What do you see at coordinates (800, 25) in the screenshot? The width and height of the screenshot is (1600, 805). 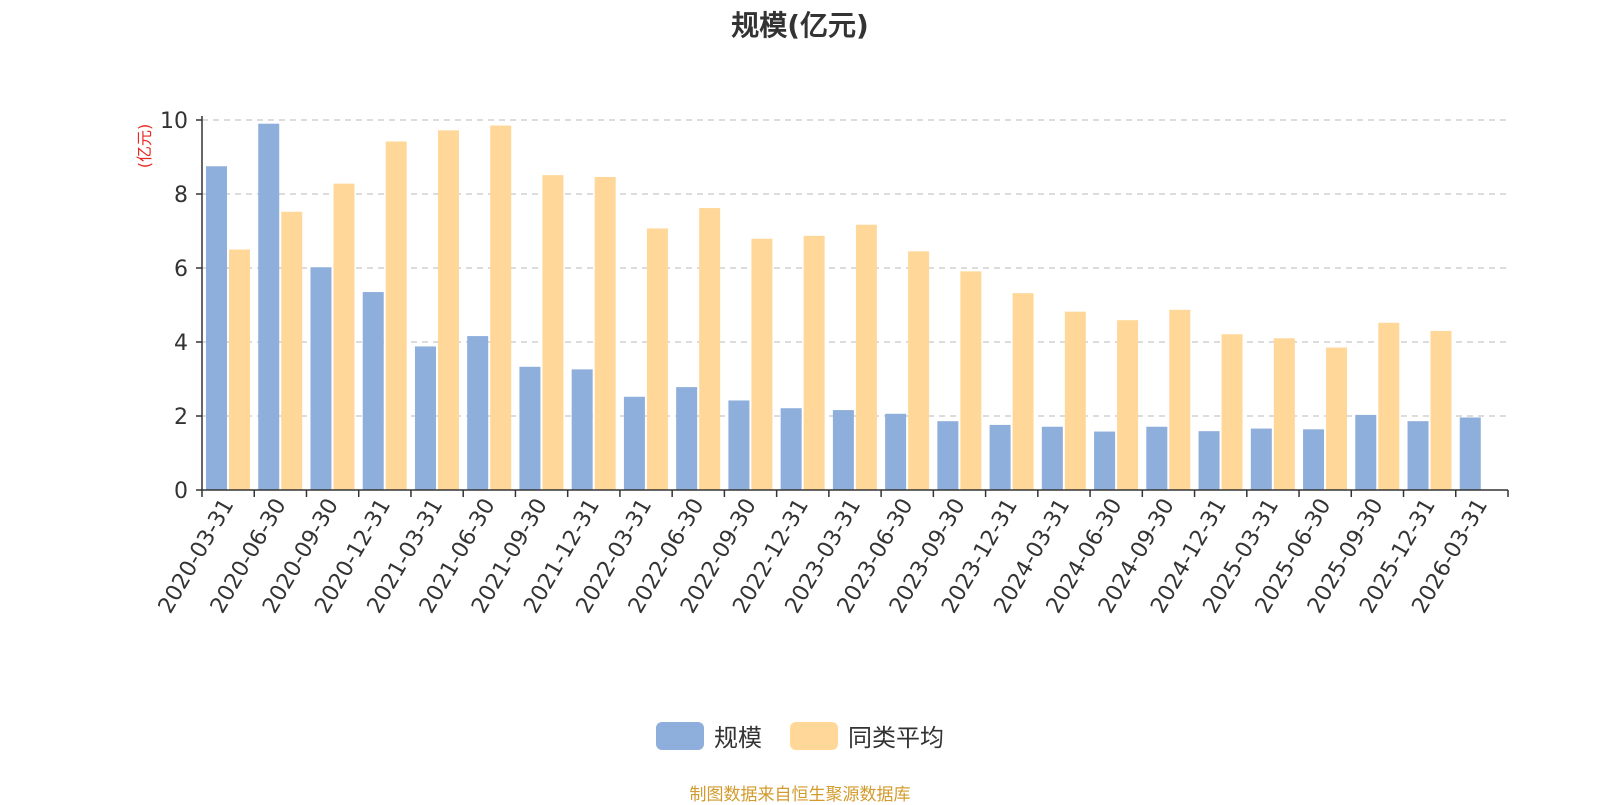 I see `chart-title: 规模(亿元)` at bounding box center [800, 25].